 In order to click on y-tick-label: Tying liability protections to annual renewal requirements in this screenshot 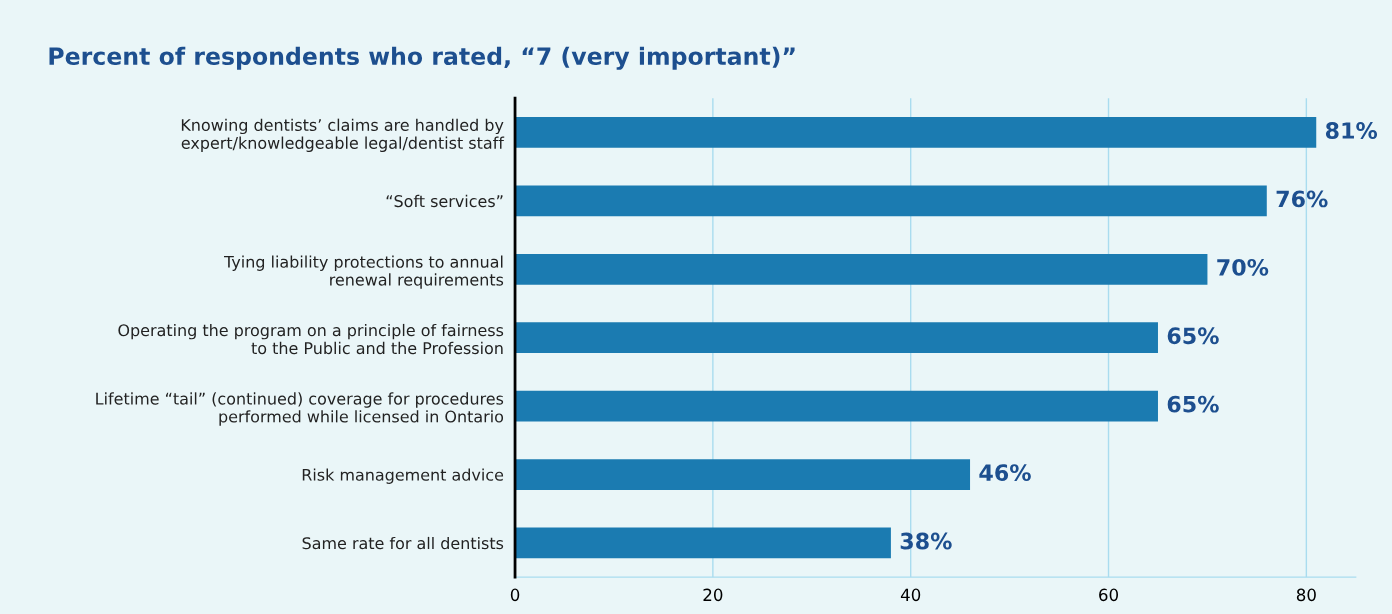, I will do `click(364, 272)`.